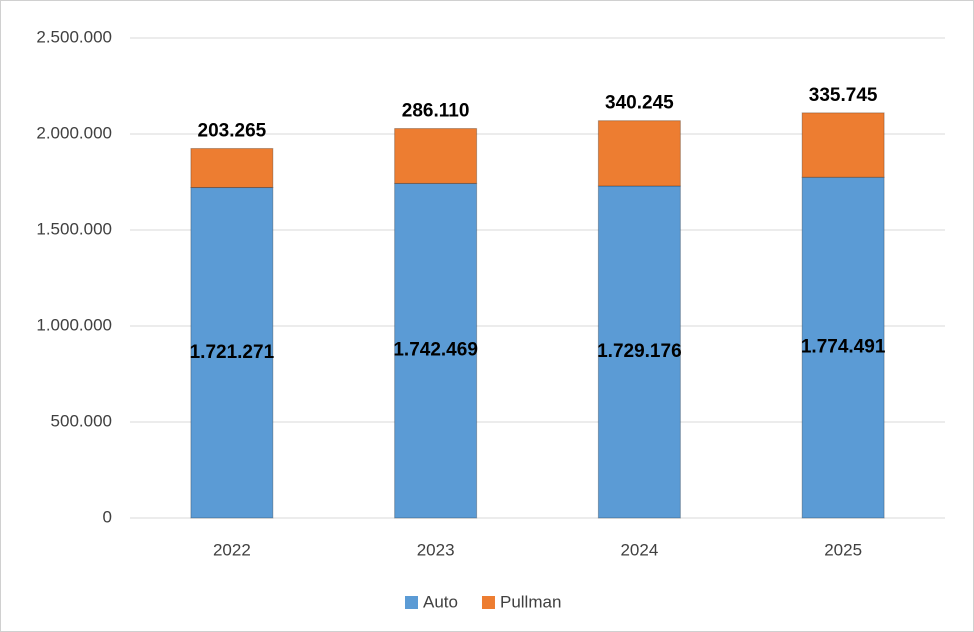 The image size is (974, 632). I want to click on data-label: 286.110, so click(436, 111).